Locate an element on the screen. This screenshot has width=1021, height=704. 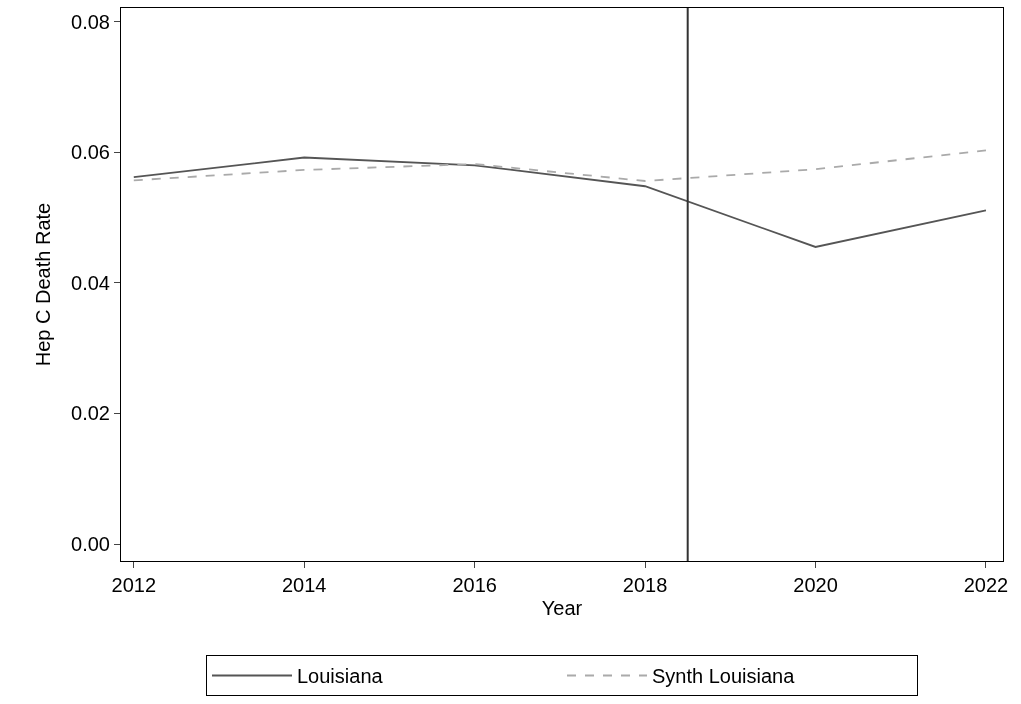
legend-label: Louisiana is located at coordinates (340, 676).